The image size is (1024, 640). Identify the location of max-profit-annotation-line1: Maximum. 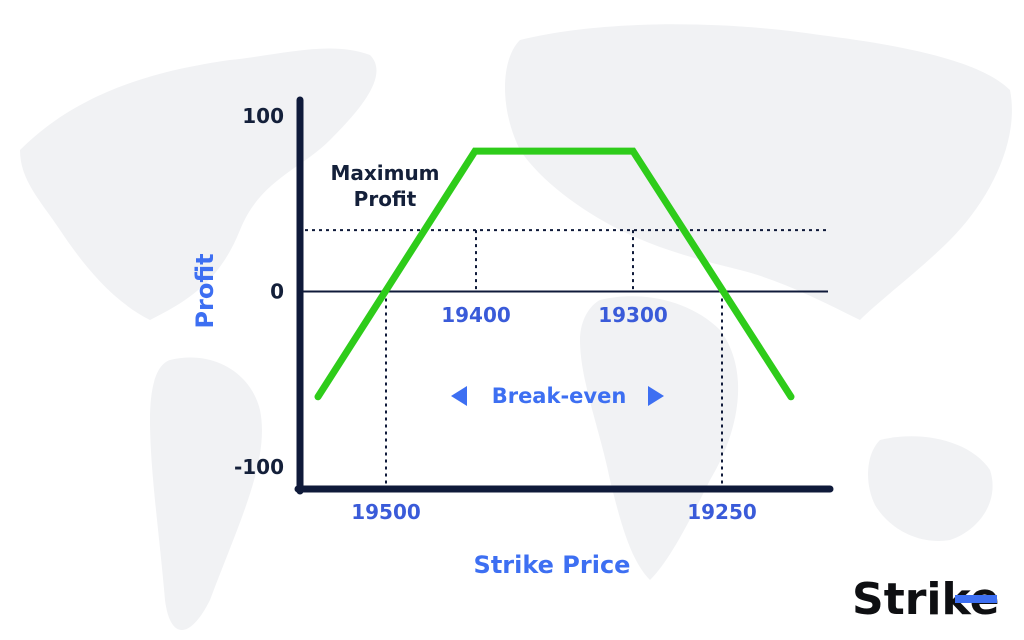
(384, 173).